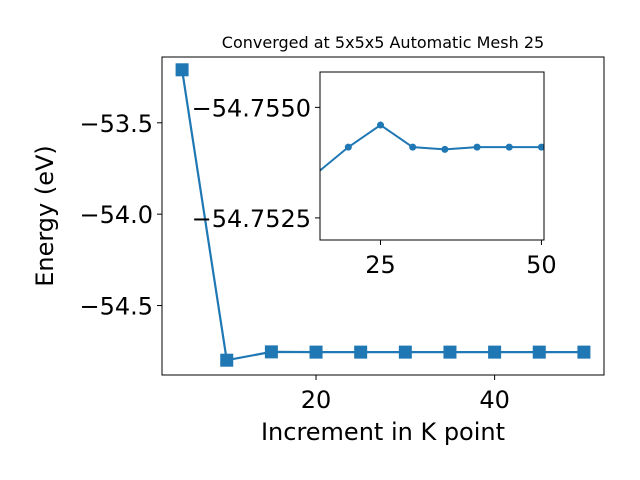 This screenshot has width=640, height=480. What do you see at coordinates (494, 400) in the screenshot?
I see `main-x-tick-label: 40` at bounding box center [494, 400].